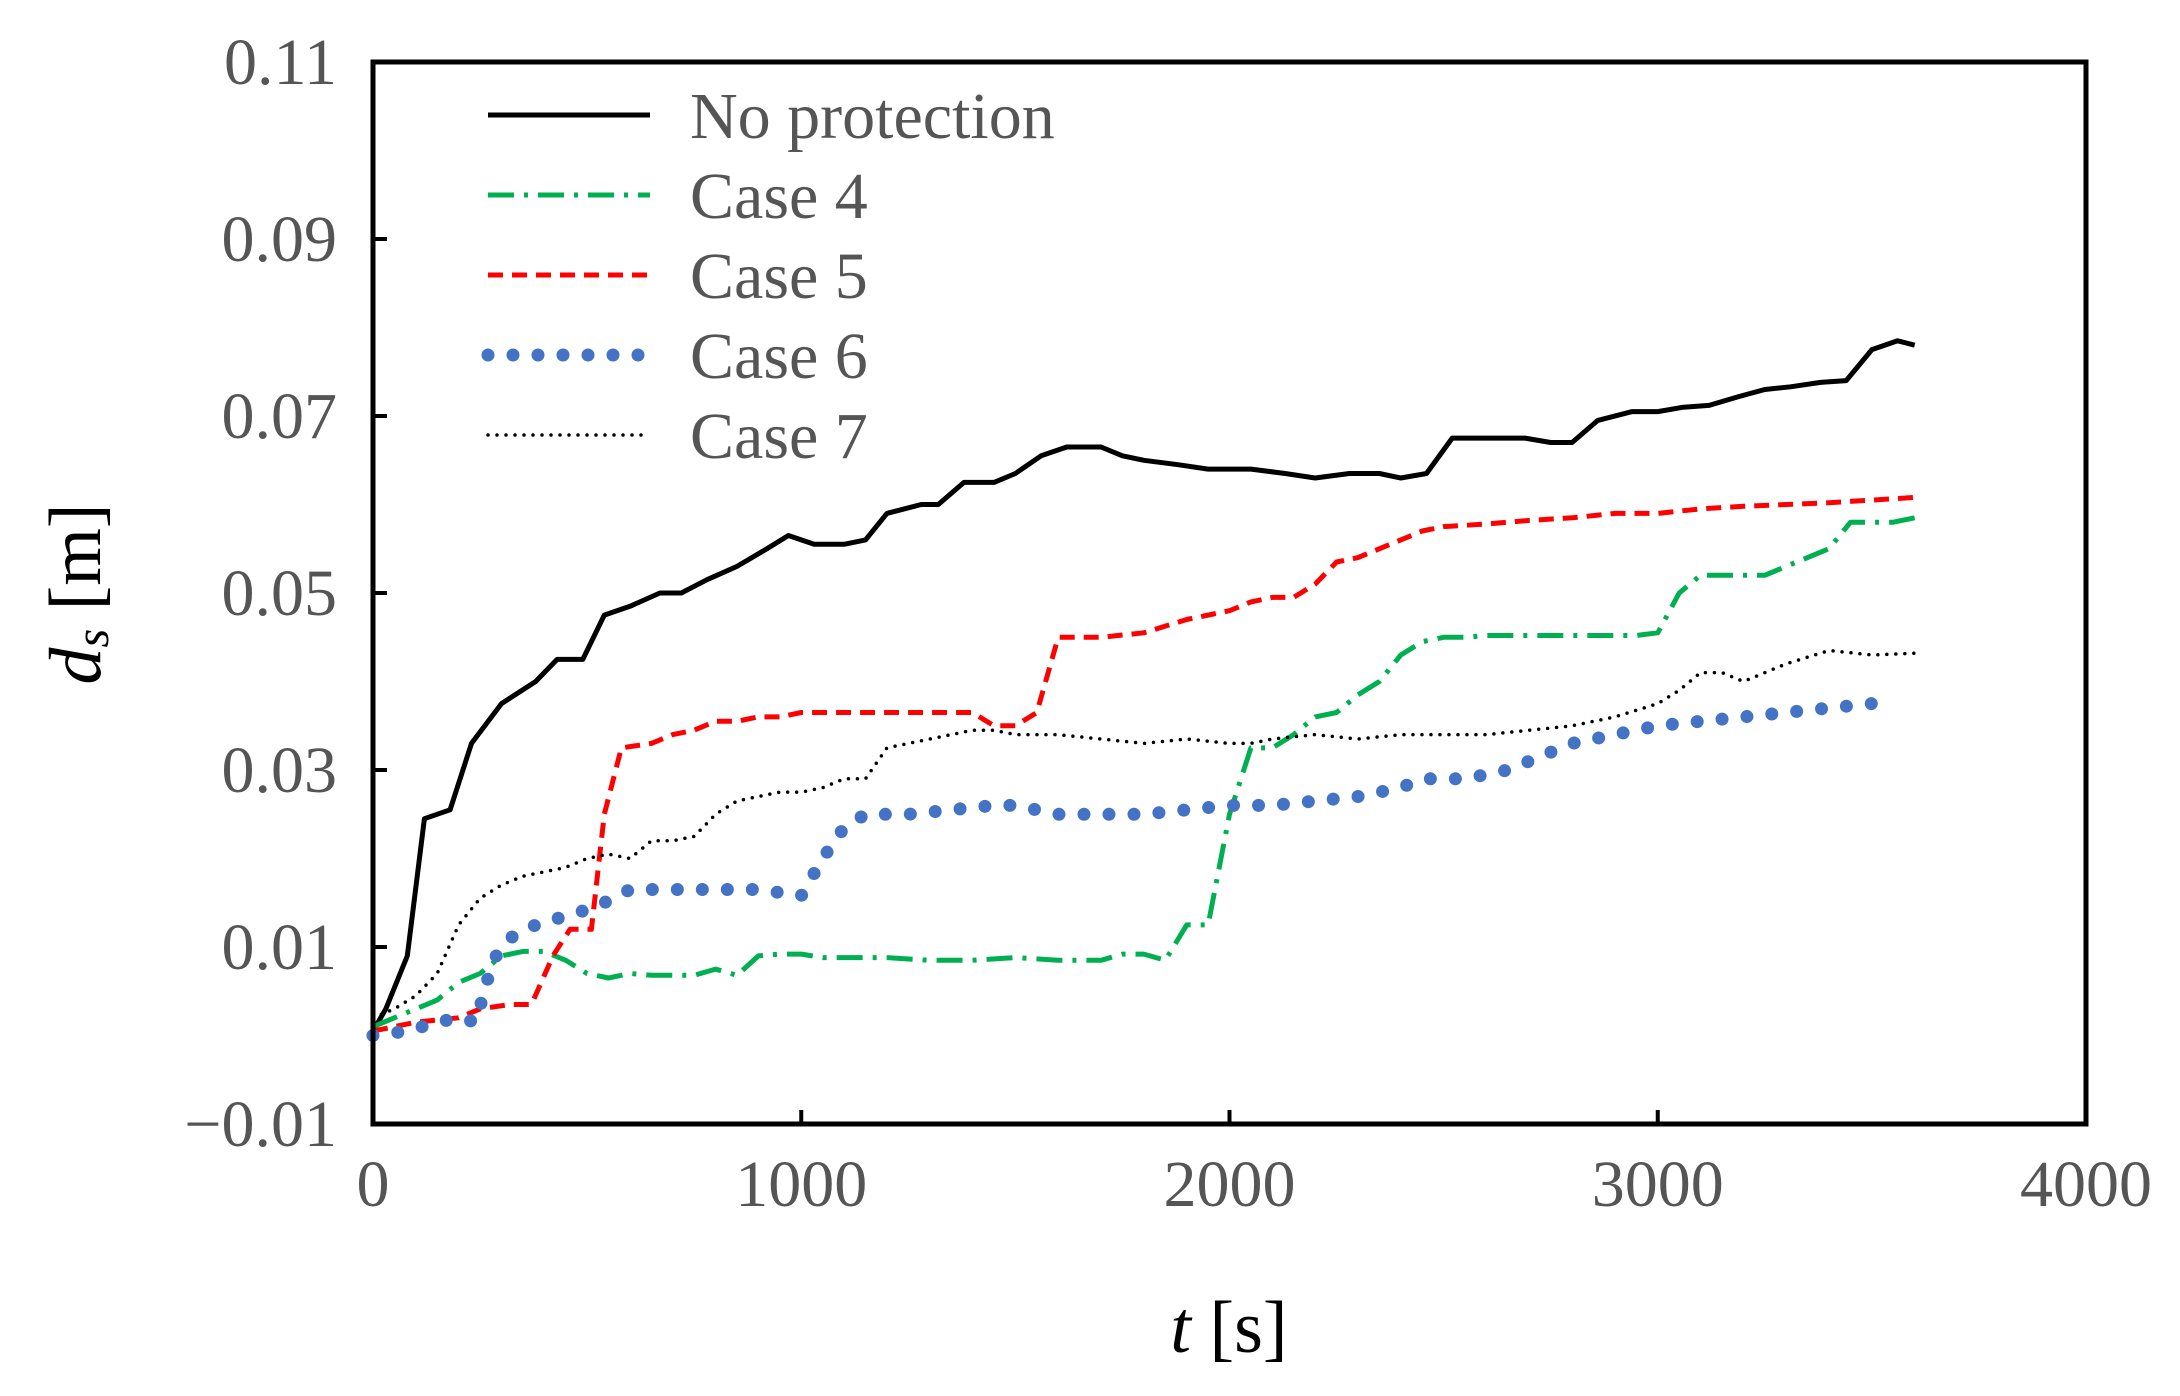 Image resolution: width=2180 pixels, height=1396 pixels. Describe the element at coordinates (280, 239) in the screenshot. I see `y-tick-label: 0.09` at that location.